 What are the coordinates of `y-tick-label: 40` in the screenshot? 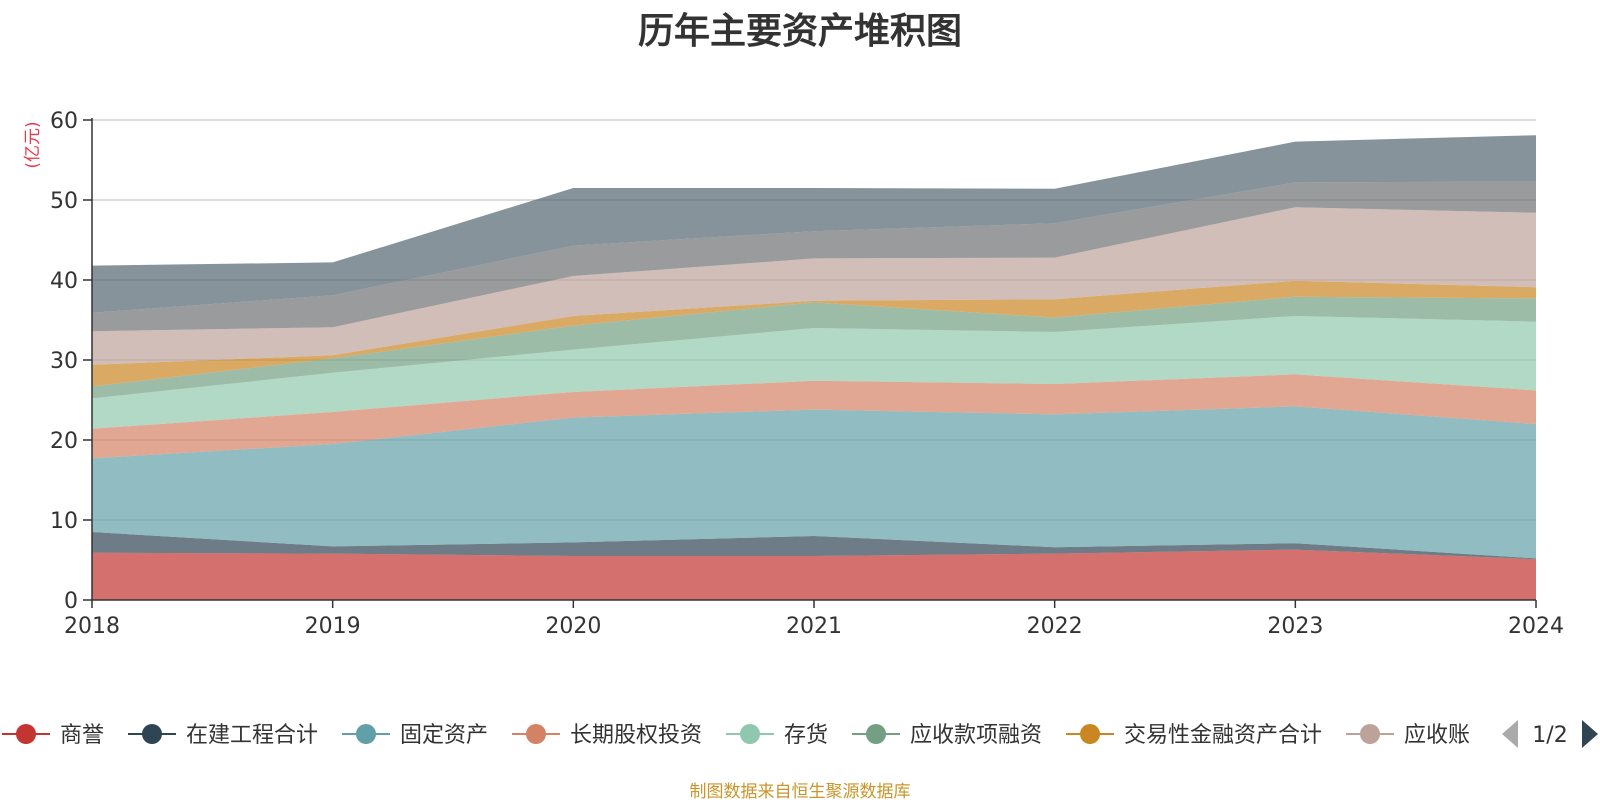 It's located at (64, 281).